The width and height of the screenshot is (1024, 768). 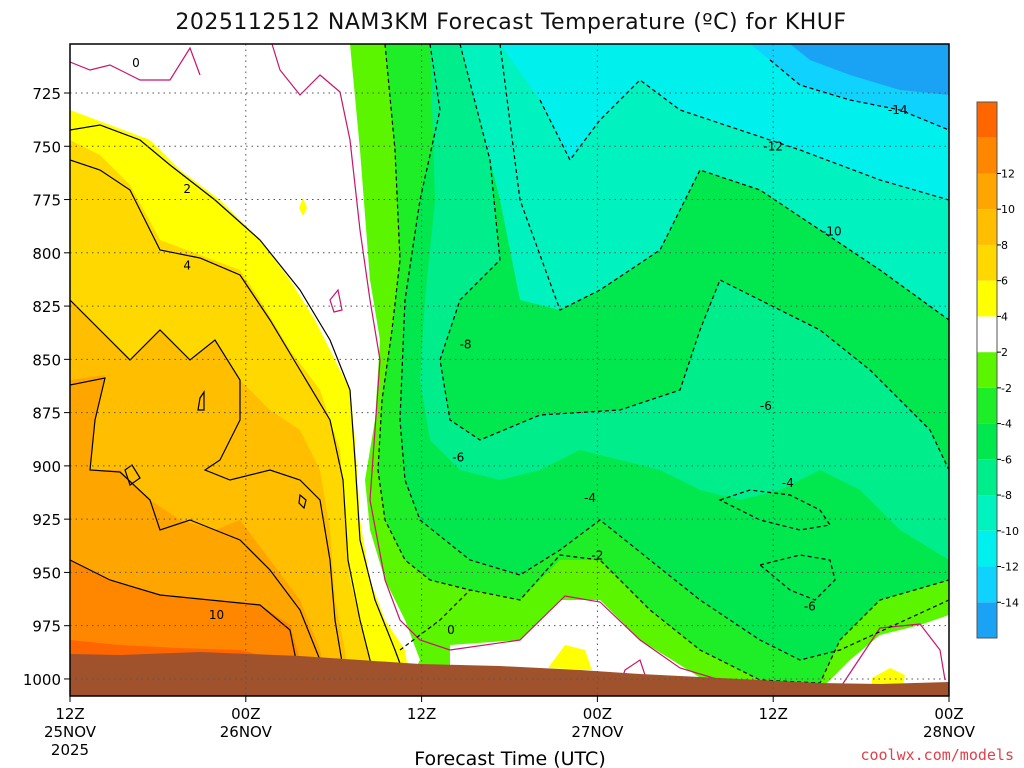 What do you see at coordinates (1008, 173) in the screenshot?
I see `colorbar-label: 12` at bounding box center [1008, 173].